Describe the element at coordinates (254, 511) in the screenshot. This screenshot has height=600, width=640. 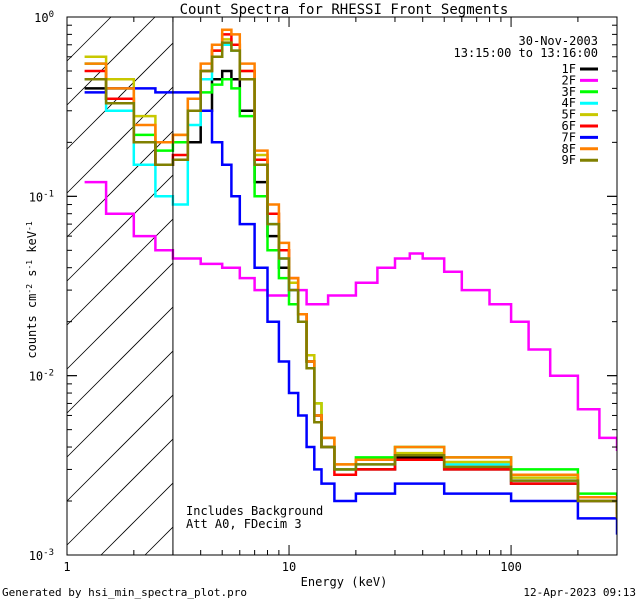
I see `note-background: Includes Background` at that location.